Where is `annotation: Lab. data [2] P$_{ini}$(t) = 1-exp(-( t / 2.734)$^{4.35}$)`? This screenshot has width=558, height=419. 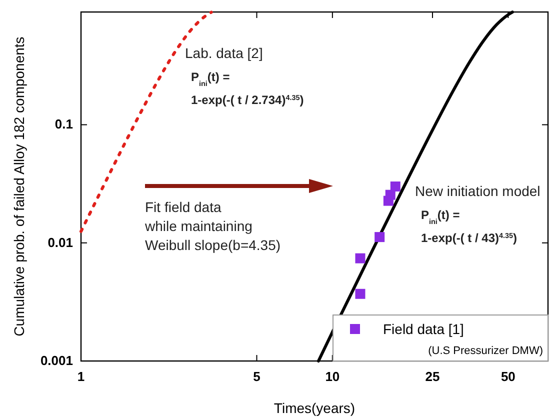
annotation: Lab. data [2] P$_{ini}$(t) = 1-exp(-( t / 2.734)$^{4.35}$) is located at coordinates (244, 76).